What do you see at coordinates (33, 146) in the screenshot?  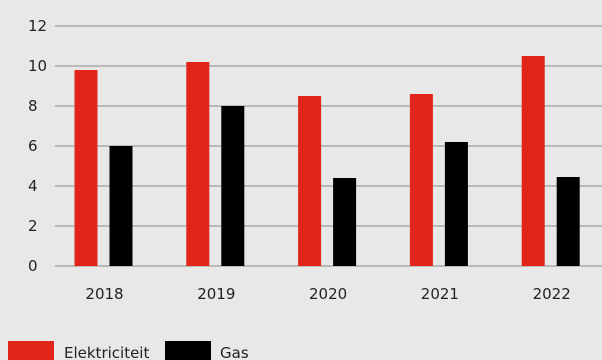 I see `y-tick-label: 6` at bounding box center [33, 146].